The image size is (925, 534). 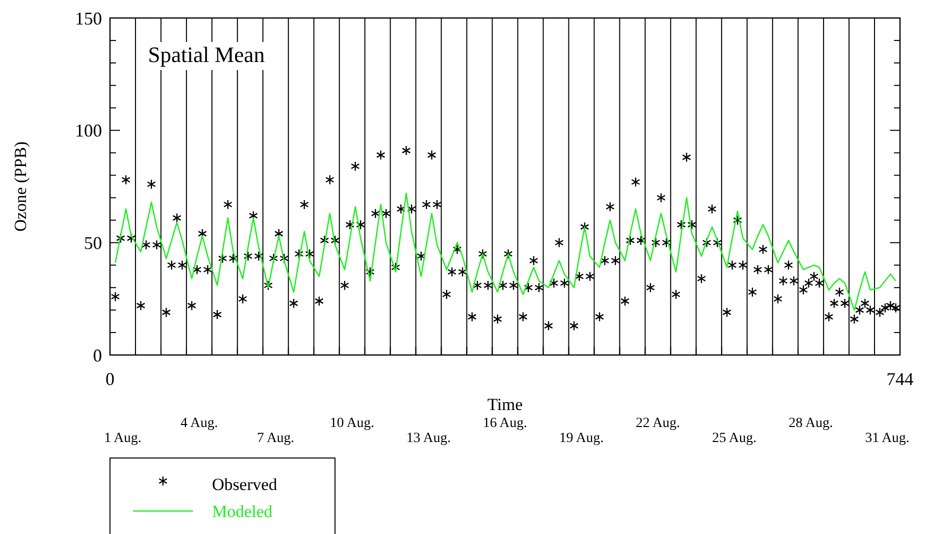 I want to click on text: 22 Aug., so click(x=658, y=423).